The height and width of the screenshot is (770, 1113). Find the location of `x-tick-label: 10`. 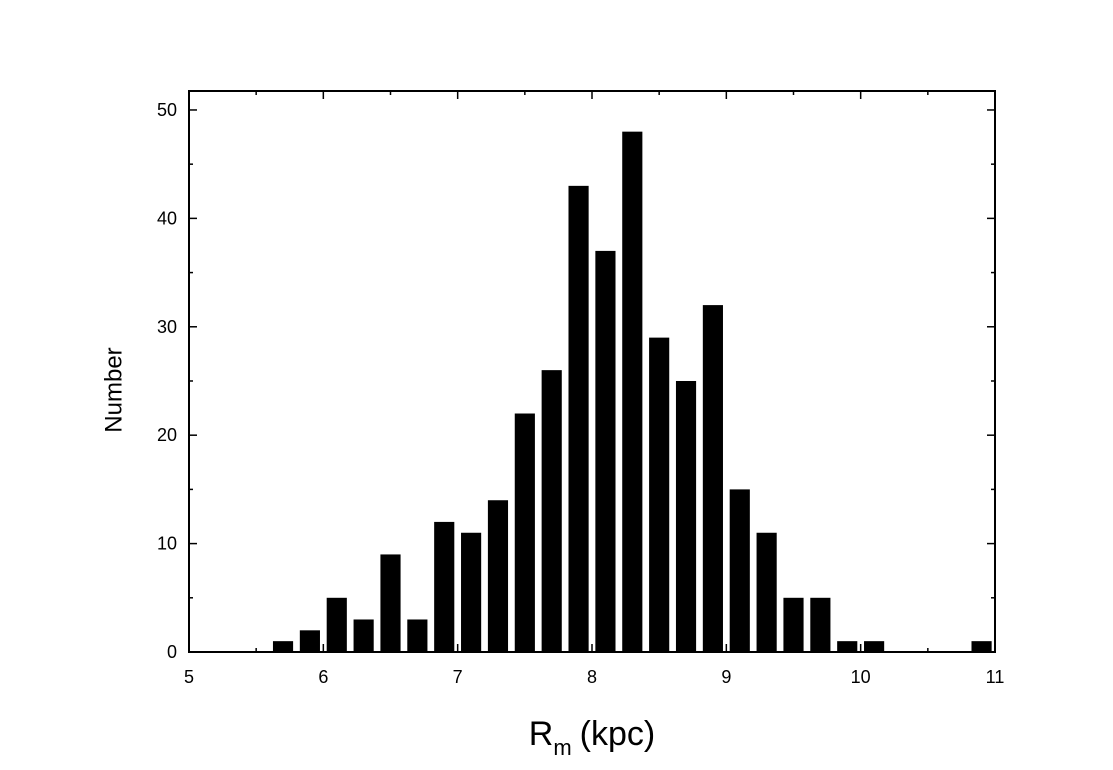

x-tick-label: 10 is located at coordinates (861, 677).